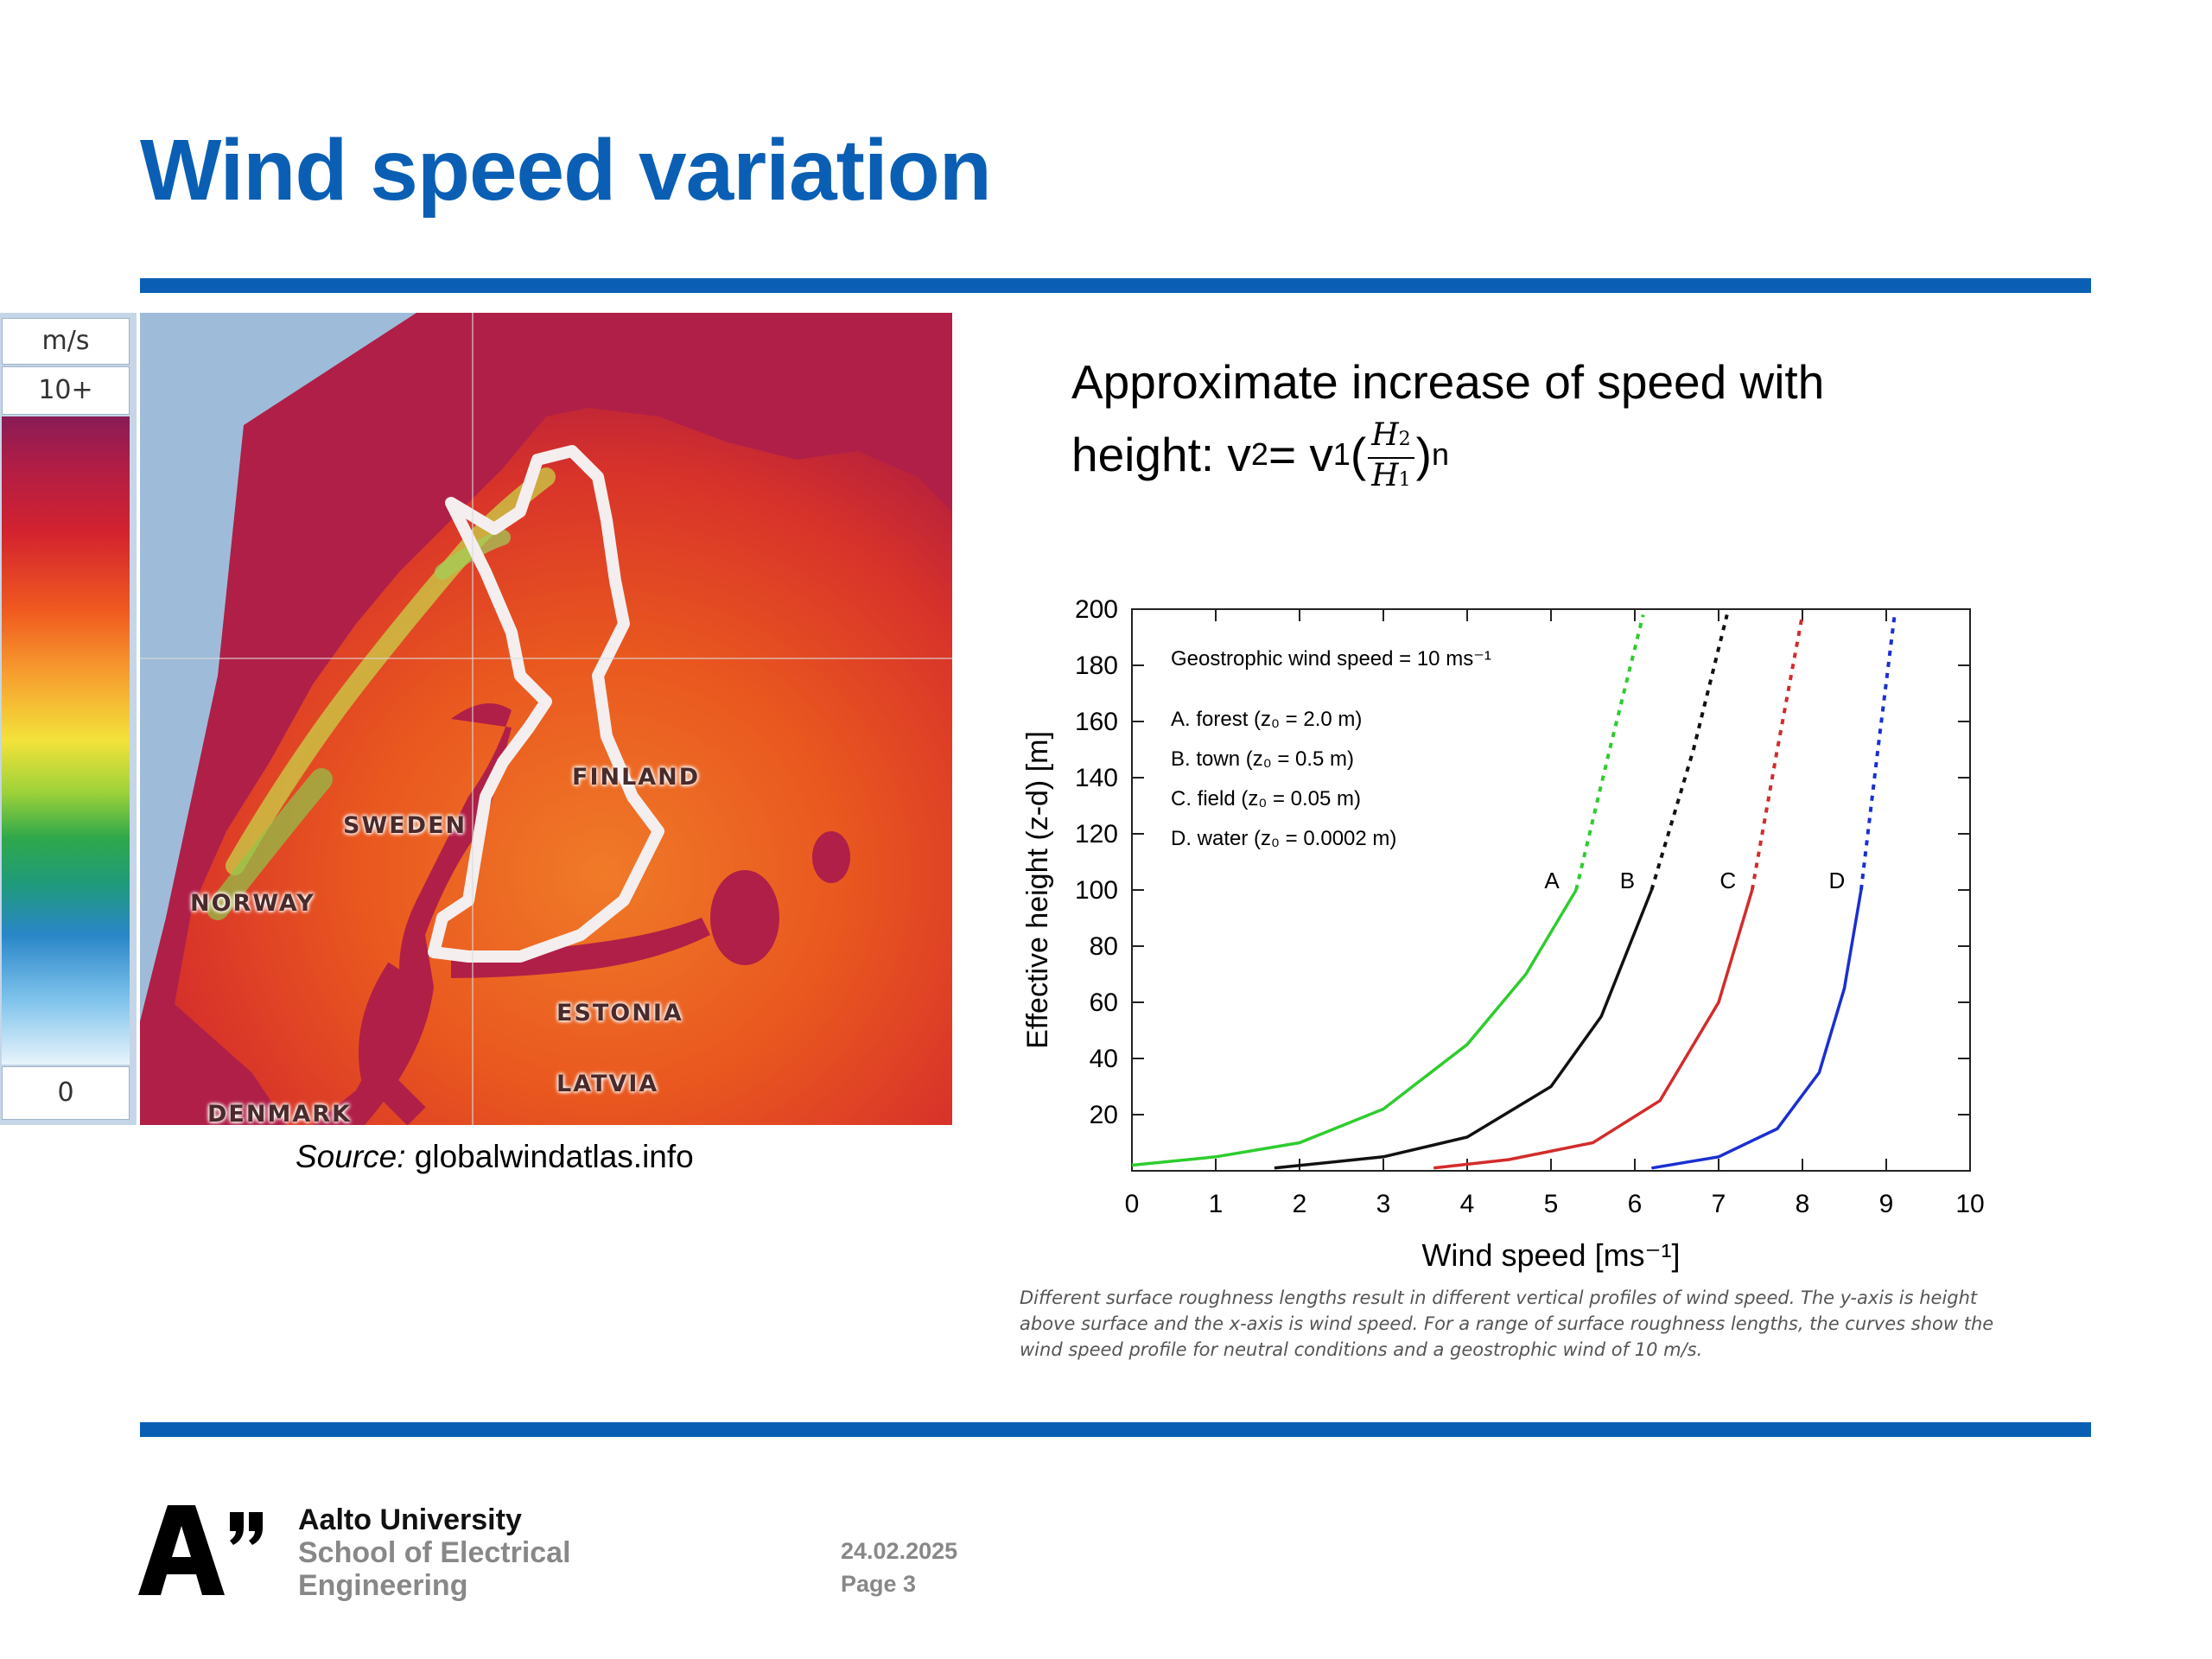 The height and width of the screenshot is (1659, 2212). What do you see at coordinates (351, 1156) in the screenshot?
I see `source-prefix: Source:` at bounding box center [351, 1156].